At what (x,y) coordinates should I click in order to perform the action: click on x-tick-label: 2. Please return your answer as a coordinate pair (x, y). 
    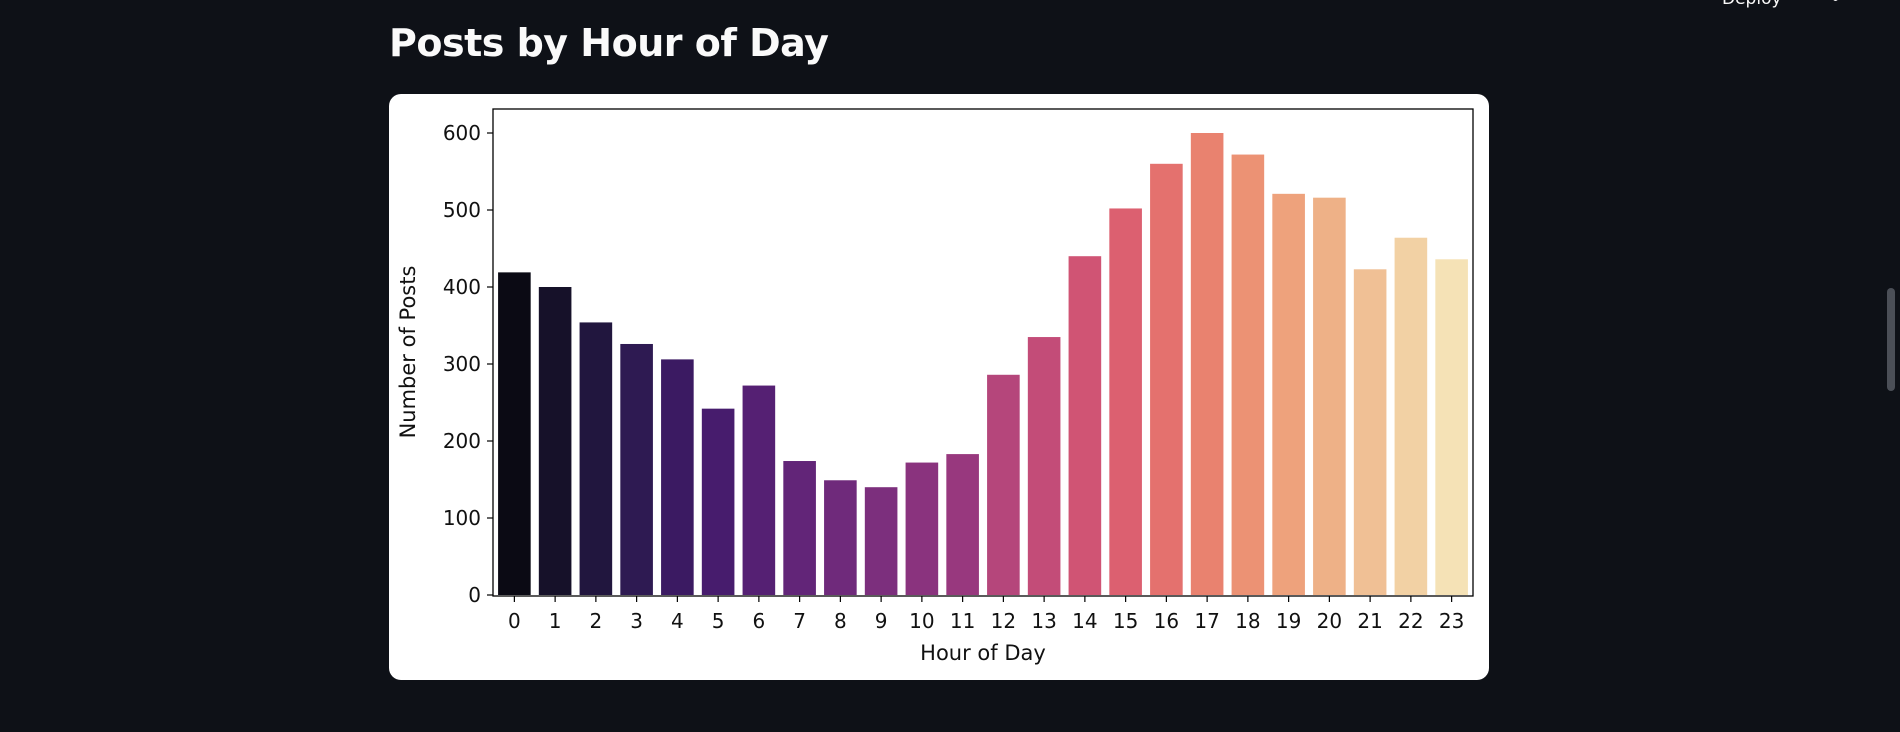
    Looking at the image, I should click on (596, 621).